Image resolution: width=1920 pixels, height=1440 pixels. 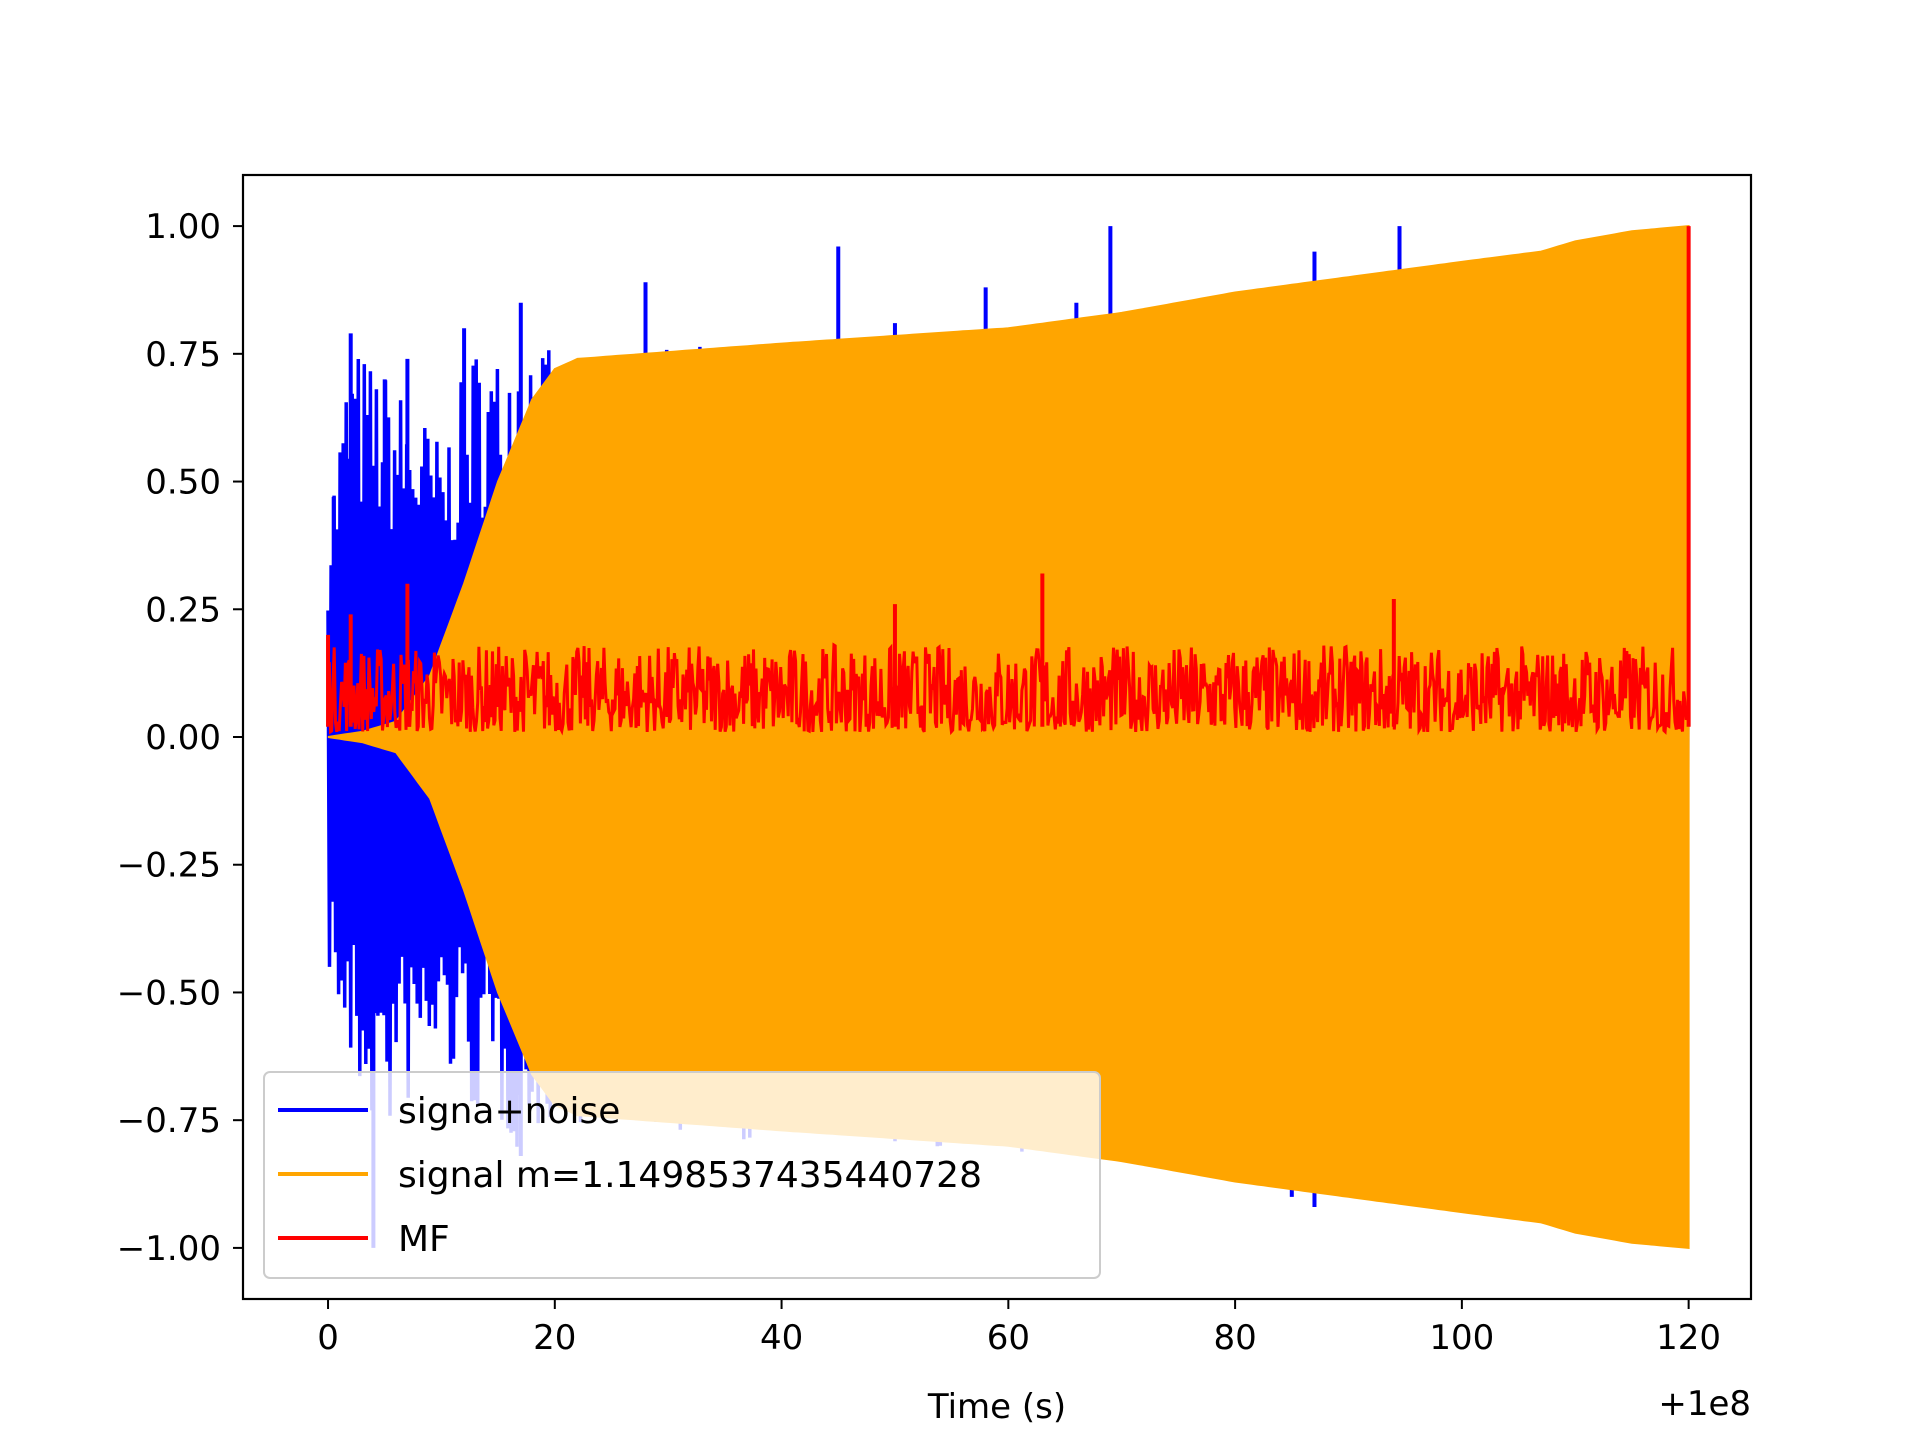 What do you see at coordinates (690, 1175) in the screenshot?
I see `legend-label: signal m=1.1498537435440728` at bounding box center [690, 1175].